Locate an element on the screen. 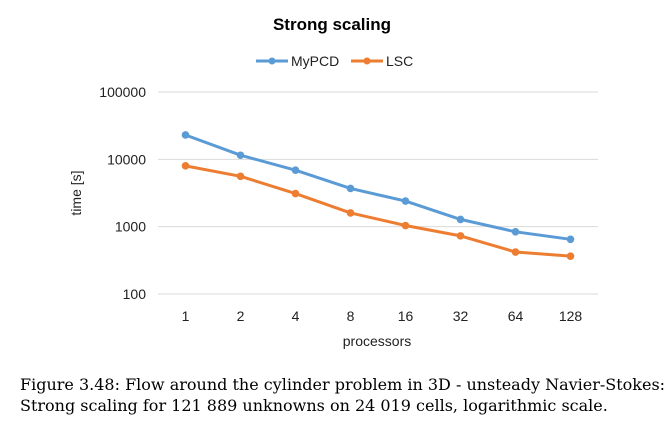 This screenshot has width=664, height=439. legend: MyPCD LSC is located at coordinates (334, 61).